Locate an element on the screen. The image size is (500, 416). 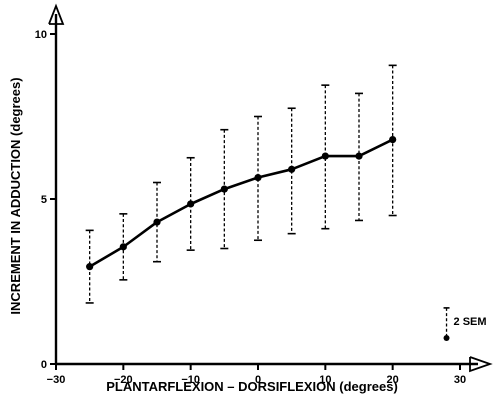
x-tick-label: 30 is located at coordinates (460, 380).